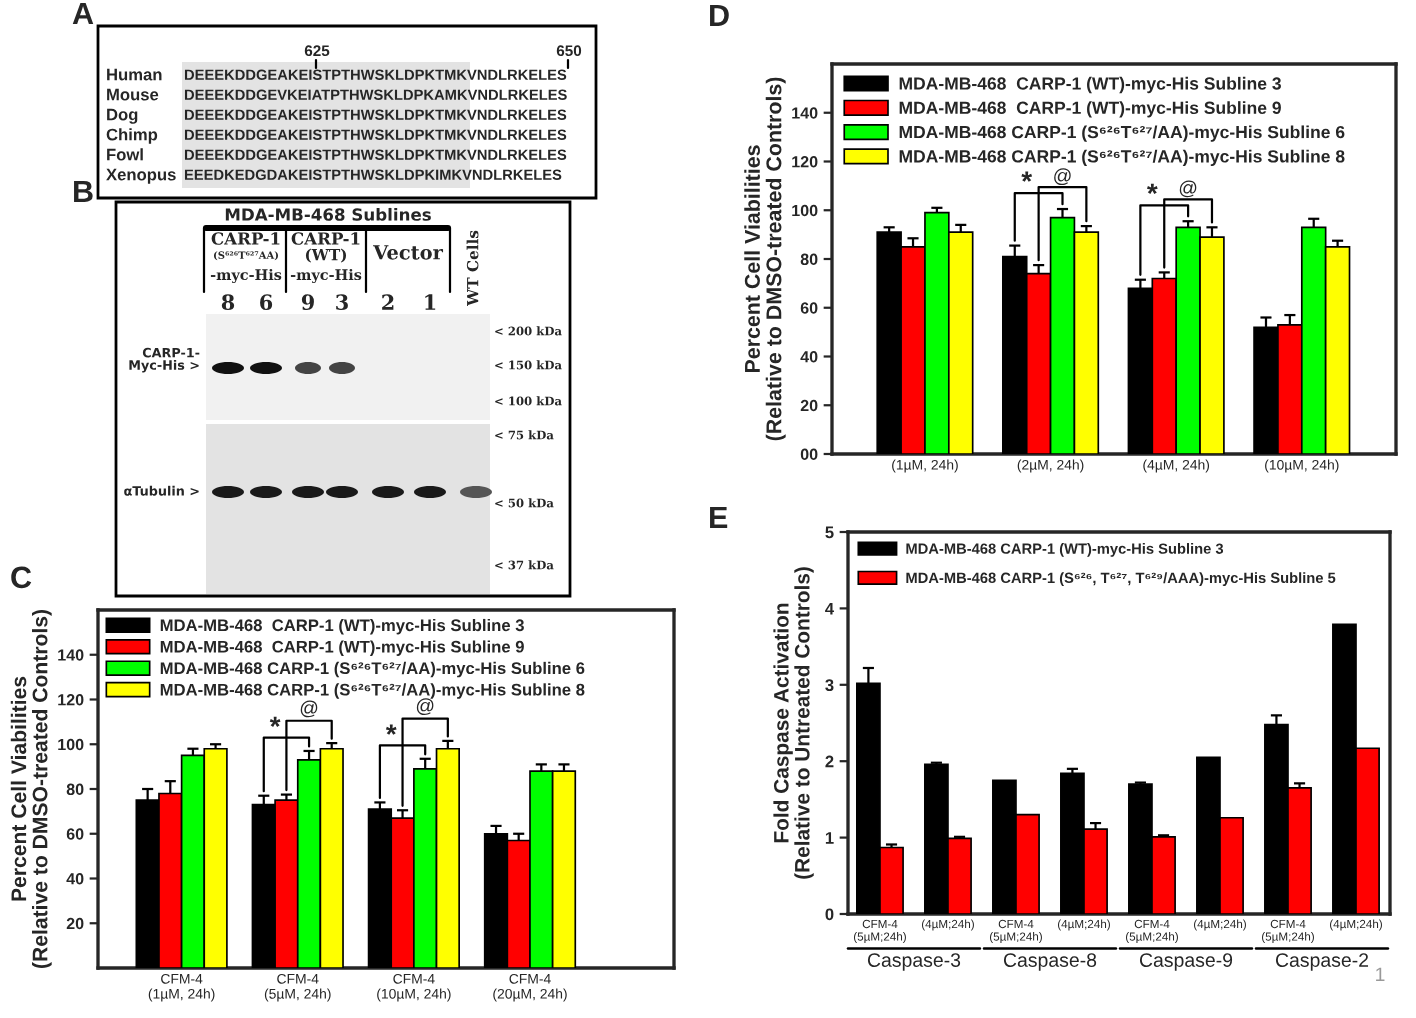 The width and height of the screenshot is (1416, 1018). I want to click on y-tick-label: 2, so click(829, 761).